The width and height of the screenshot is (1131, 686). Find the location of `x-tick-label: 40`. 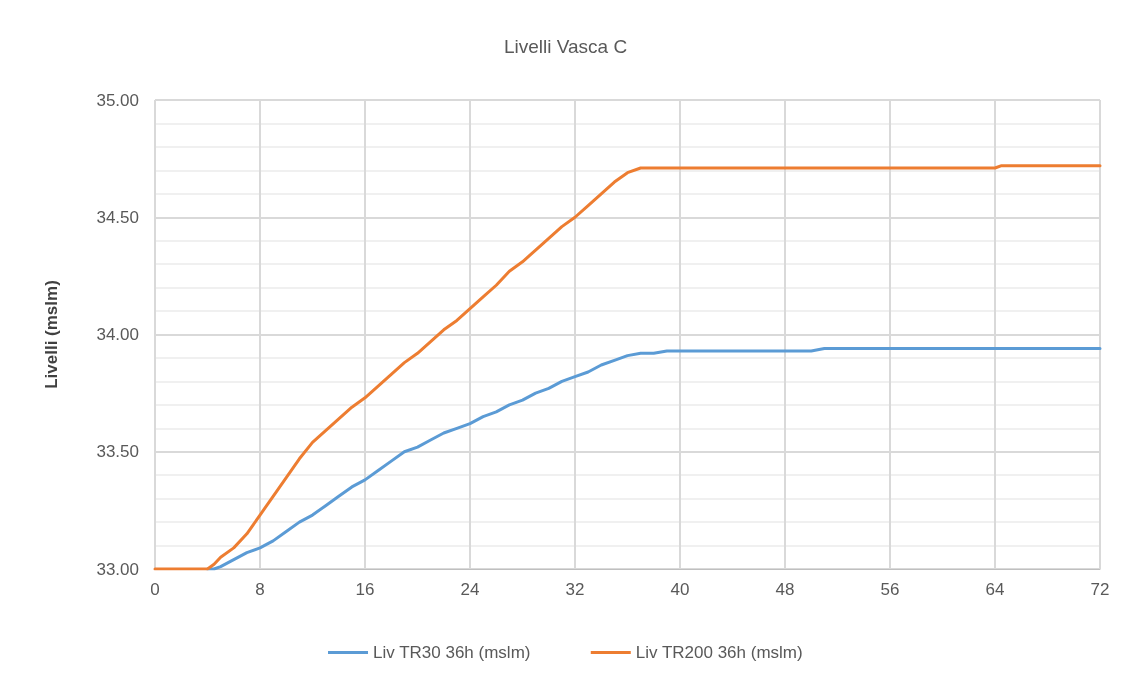

x-tick-label: 40 is located at coordinates (680, 589).